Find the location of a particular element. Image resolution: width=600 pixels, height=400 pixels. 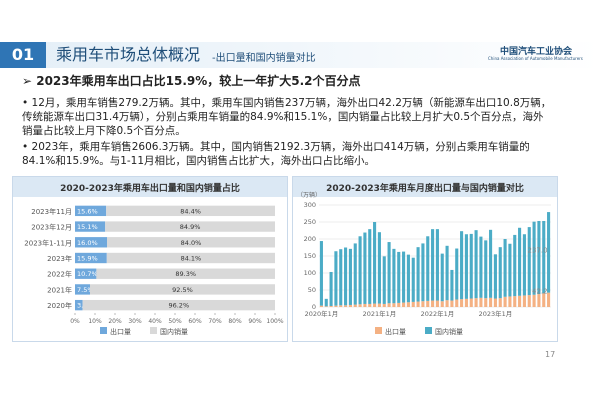

x-tick-label: 2022年1月 is located at coordinates (438, 313).